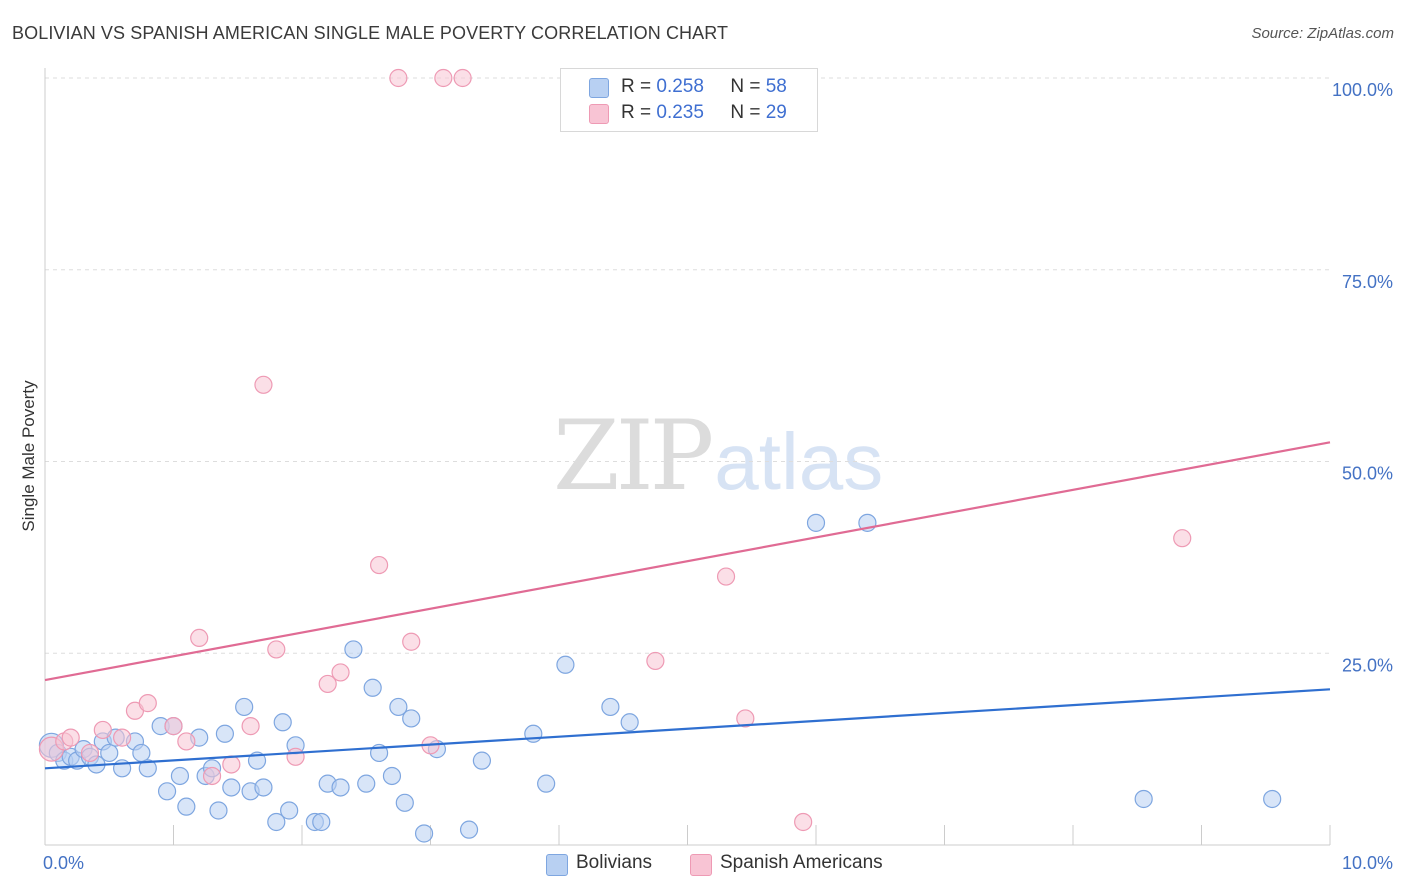 The width and height of the screenshot is (1406, 892). I want to click on y-tick-label: 75.0%, so click(1367, 282).